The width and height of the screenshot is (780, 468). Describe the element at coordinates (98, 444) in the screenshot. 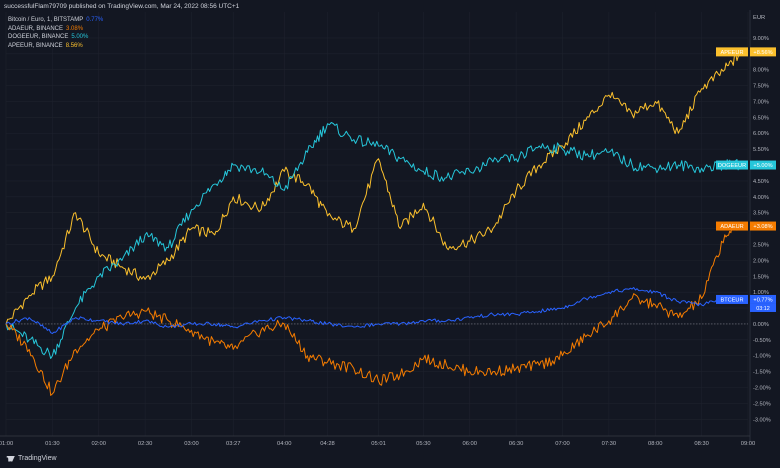

I see `x-tick-label: 02:00` at that location.